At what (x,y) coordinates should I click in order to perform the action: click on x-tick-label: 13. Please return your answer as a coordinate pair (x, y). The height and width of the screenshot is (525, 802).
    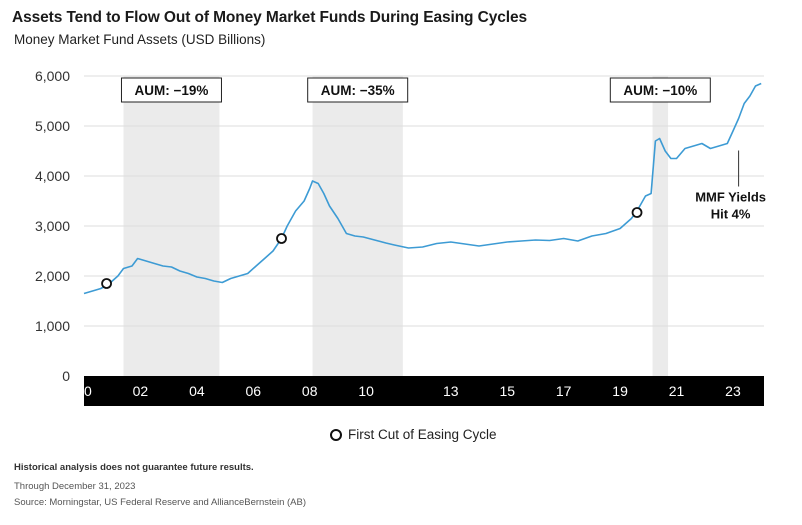
    Looking at the image, I should click on (451, 391).